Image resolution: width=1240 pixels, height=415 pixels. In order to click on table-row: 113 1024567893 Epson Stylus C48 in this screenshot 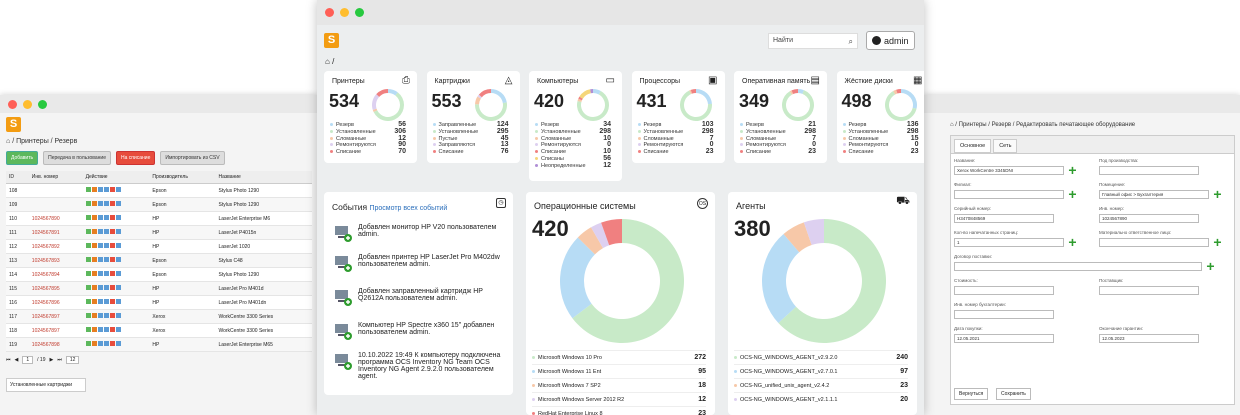, I will do `click(159, 260)`.